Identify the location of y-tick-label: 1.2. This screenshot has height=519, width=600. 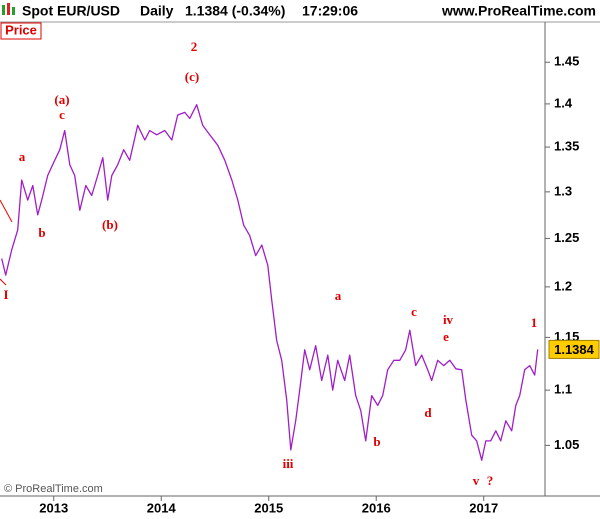
(563, 285).